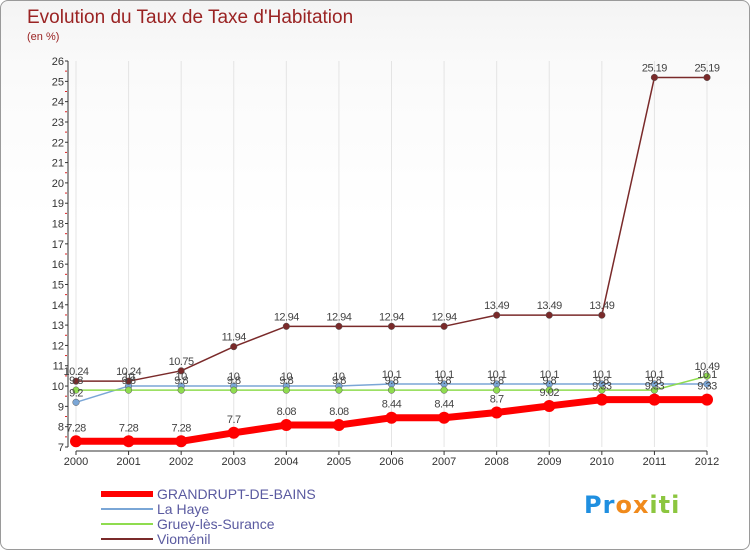  Describe the element at coordinates (58, 143) in the screenshot. I see `y-tick-label: 22` at that location.